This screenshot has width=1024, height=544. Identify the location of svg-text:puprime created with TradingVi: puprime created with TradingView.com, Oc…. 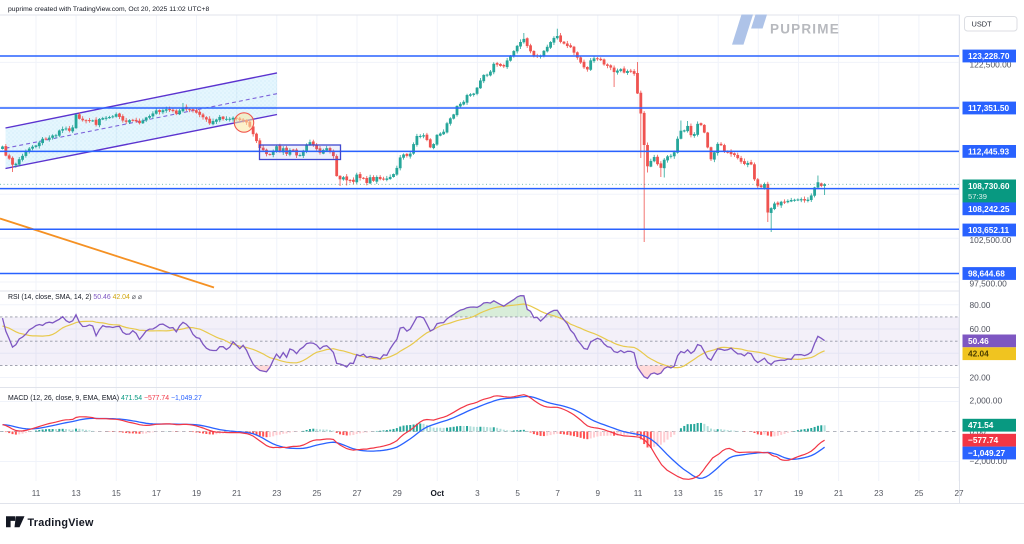
(109, 9).